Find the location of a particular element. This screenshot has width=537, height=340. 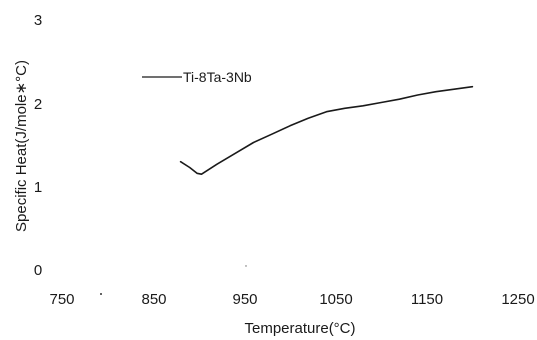

x-axis-label: Temperature(°C) is located at coordinates (299, 328).